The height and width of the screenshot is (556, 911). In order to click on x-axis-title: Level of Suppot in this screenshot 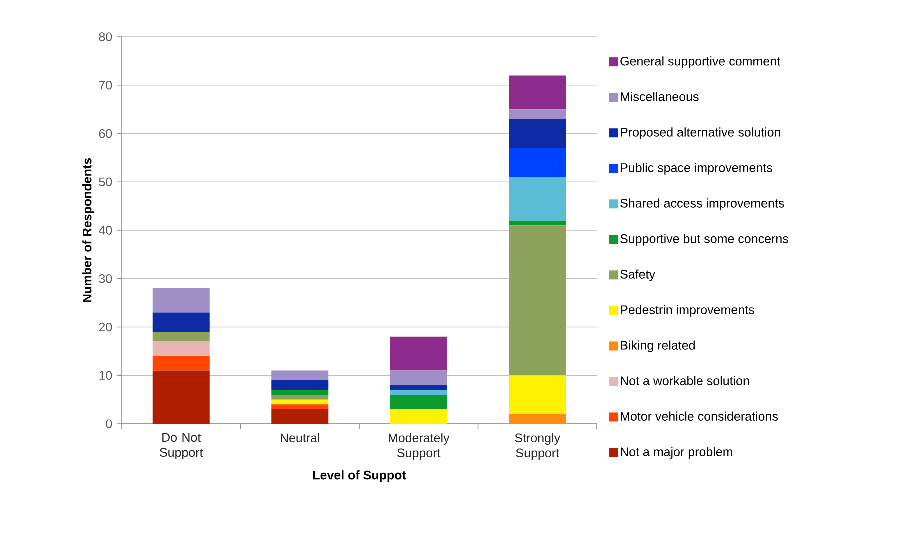, I will do `click(359, 476)`.